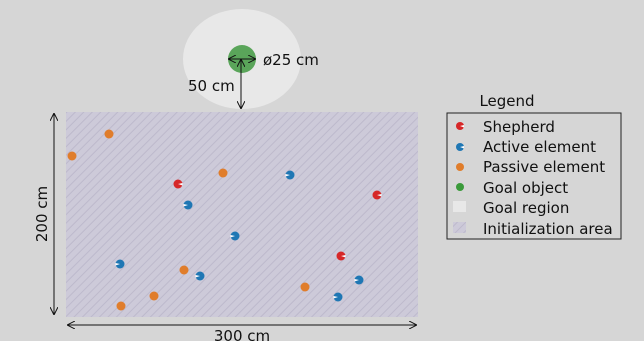  I want to click on area-height-label: 200 cm, so click(42, 214).